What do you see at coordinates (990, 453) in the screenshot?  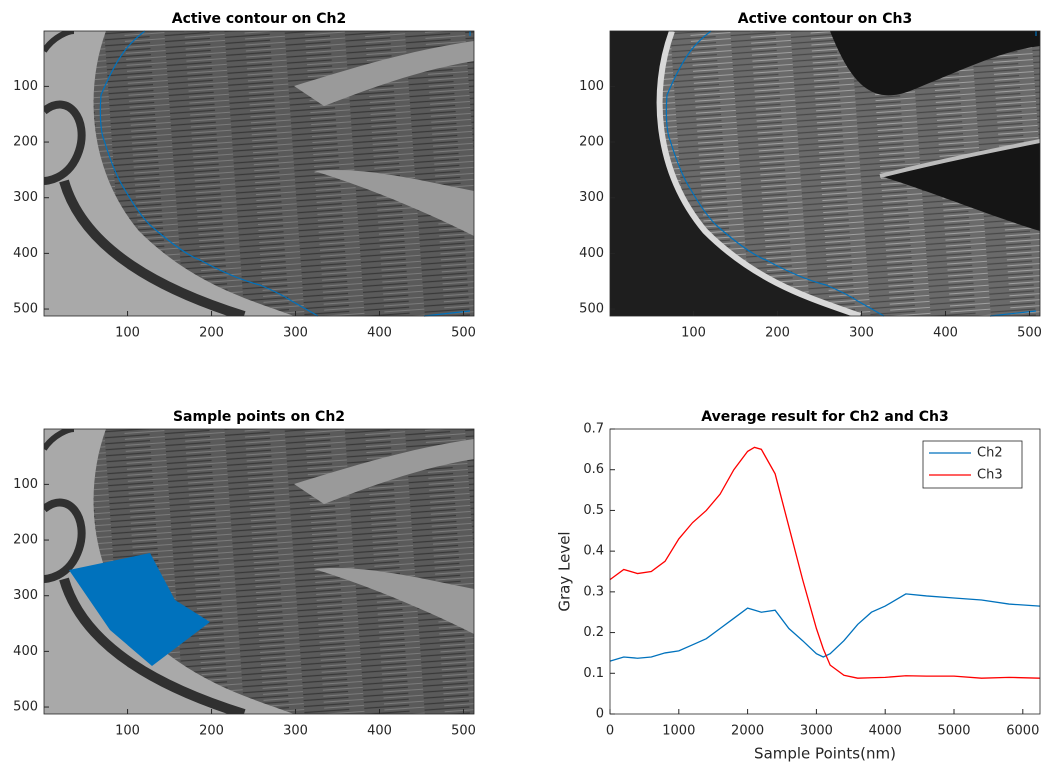 I see `legend-label: Ch2` at bounding box center [990, 453].